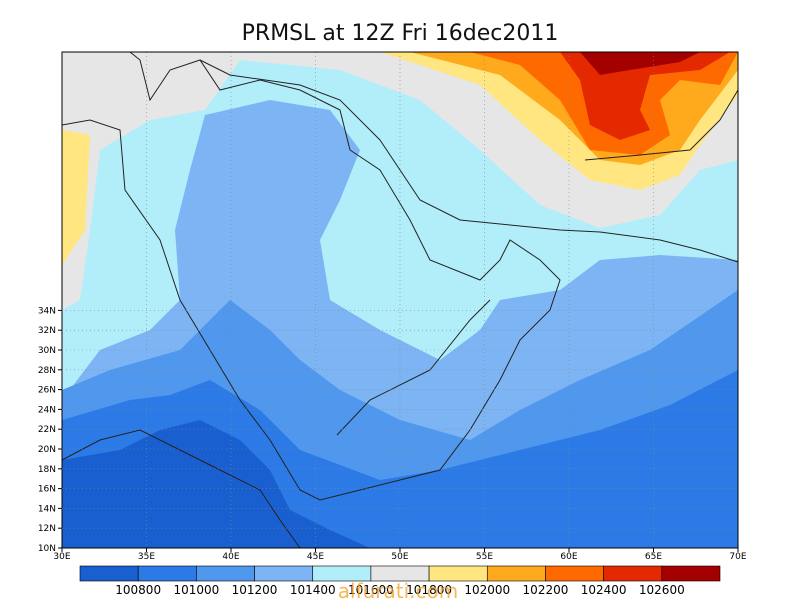 The height and width of the screenshot is (604, 800). I want to click on colorbar-label: 101600, so click(371, 590).